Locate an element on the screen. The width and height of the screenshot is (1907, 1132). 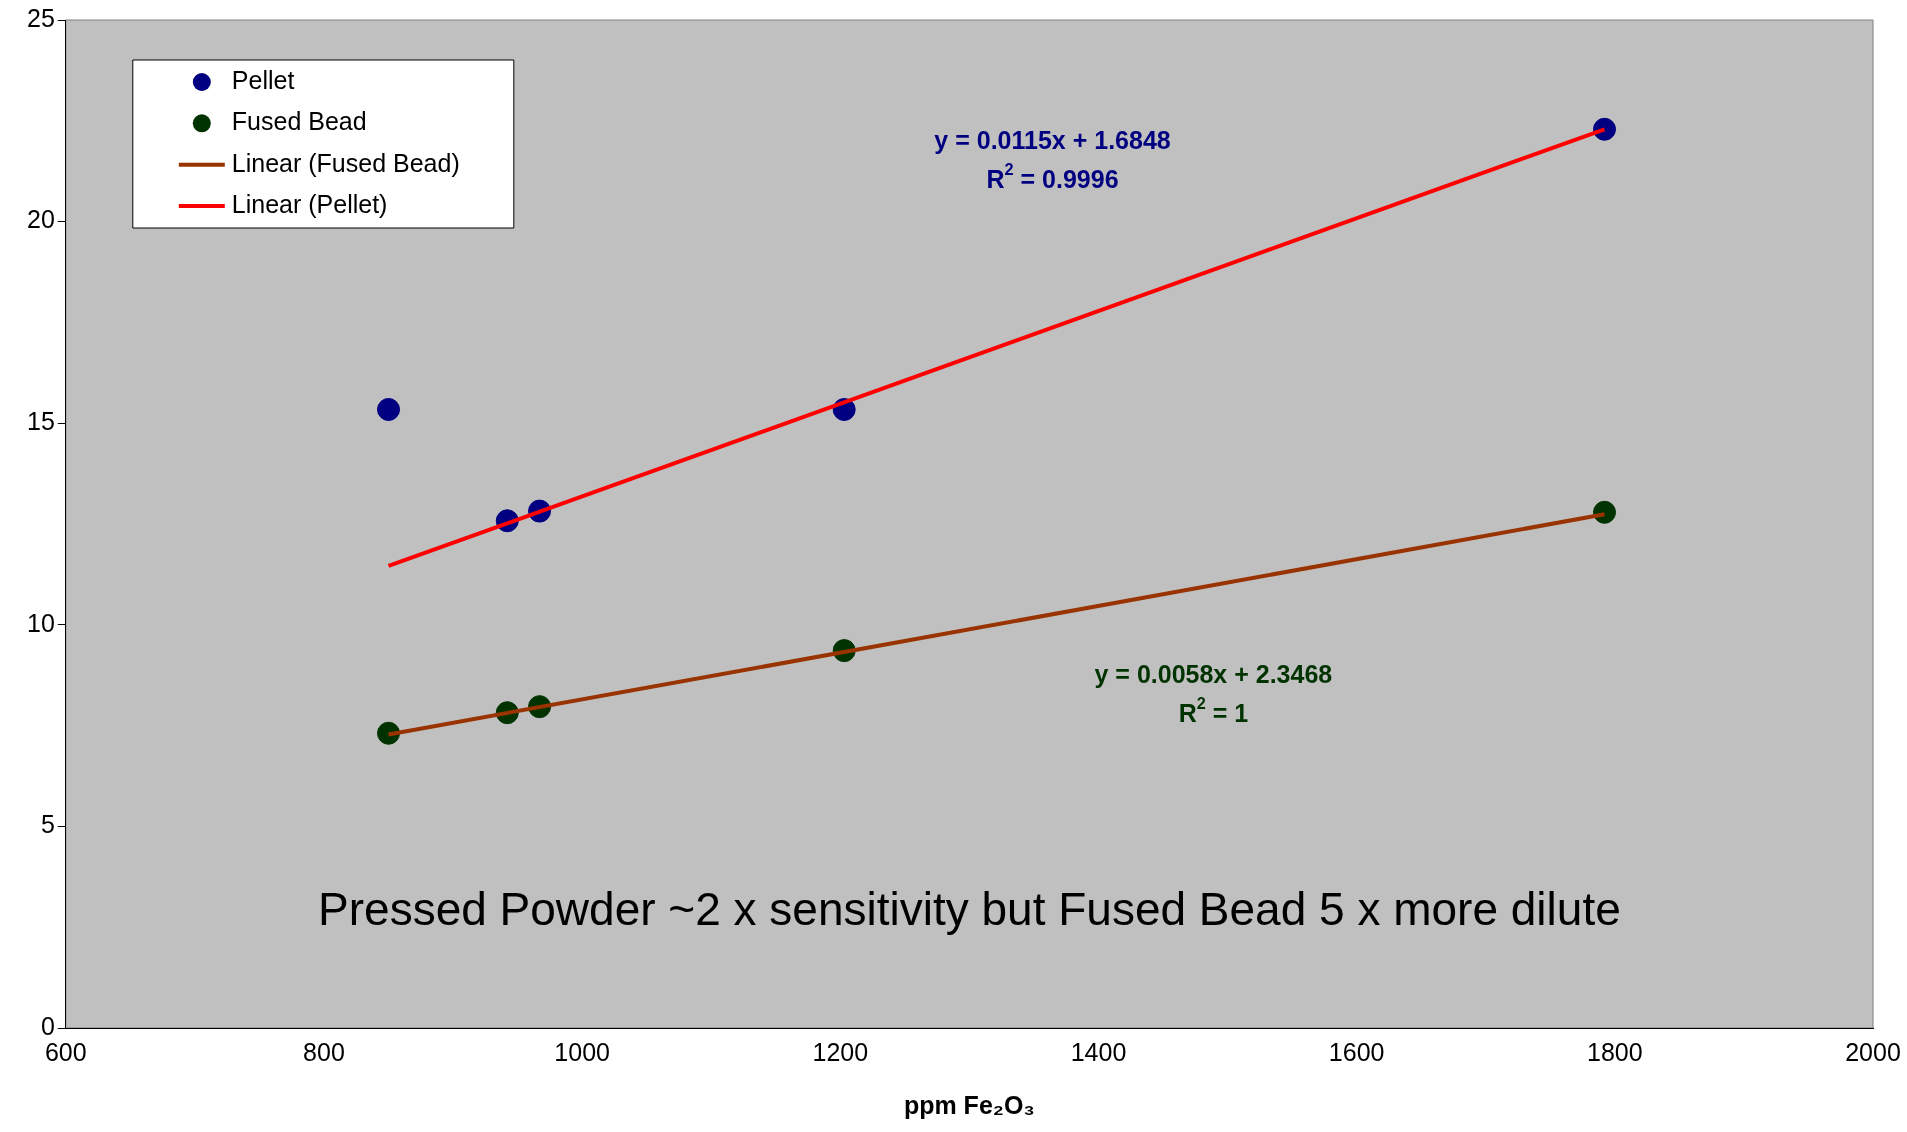
y-tick-label: 15 is located at coordinates (41, 421).